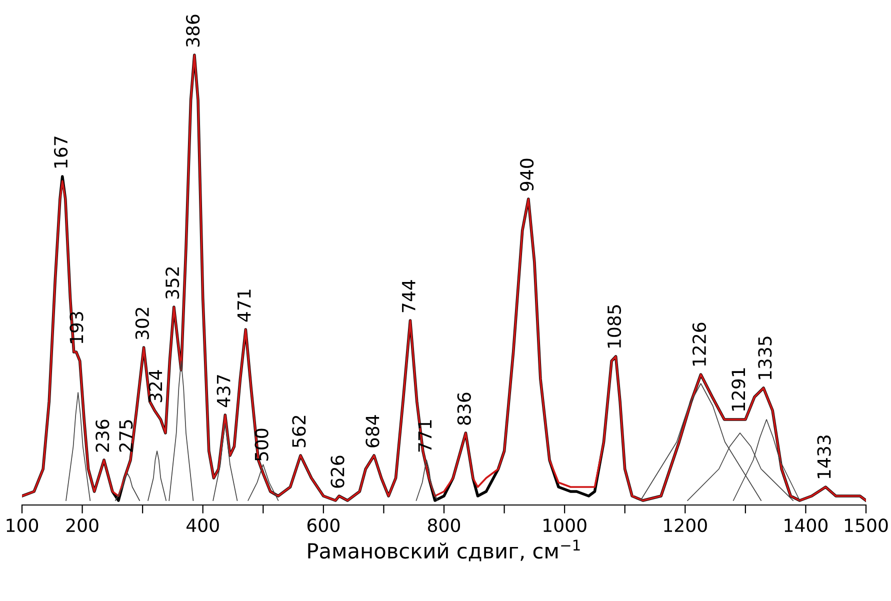  Describe the element at coordinates (337, 472) in the screenshot. I see `annotation: 626` at that location.